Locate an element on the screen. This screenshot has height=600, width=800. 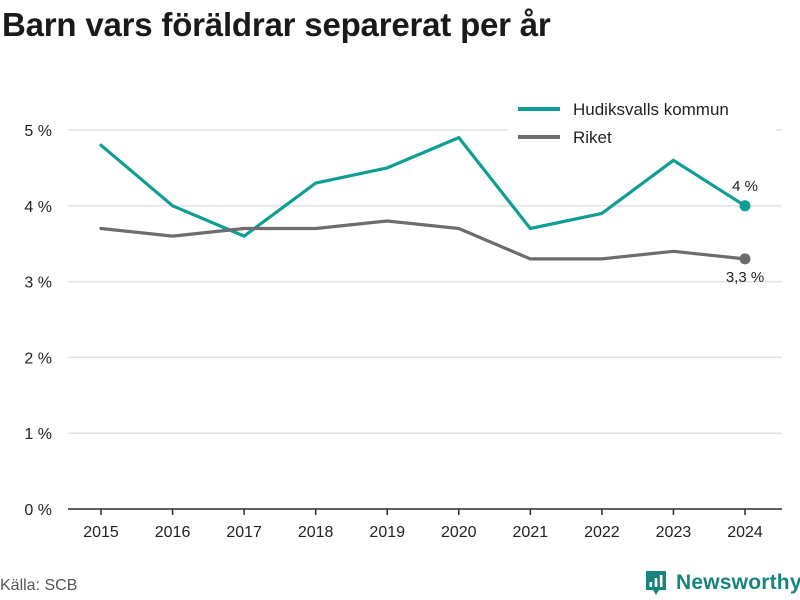
y-tick-label: 5 % is located at coordinates (38, 131).